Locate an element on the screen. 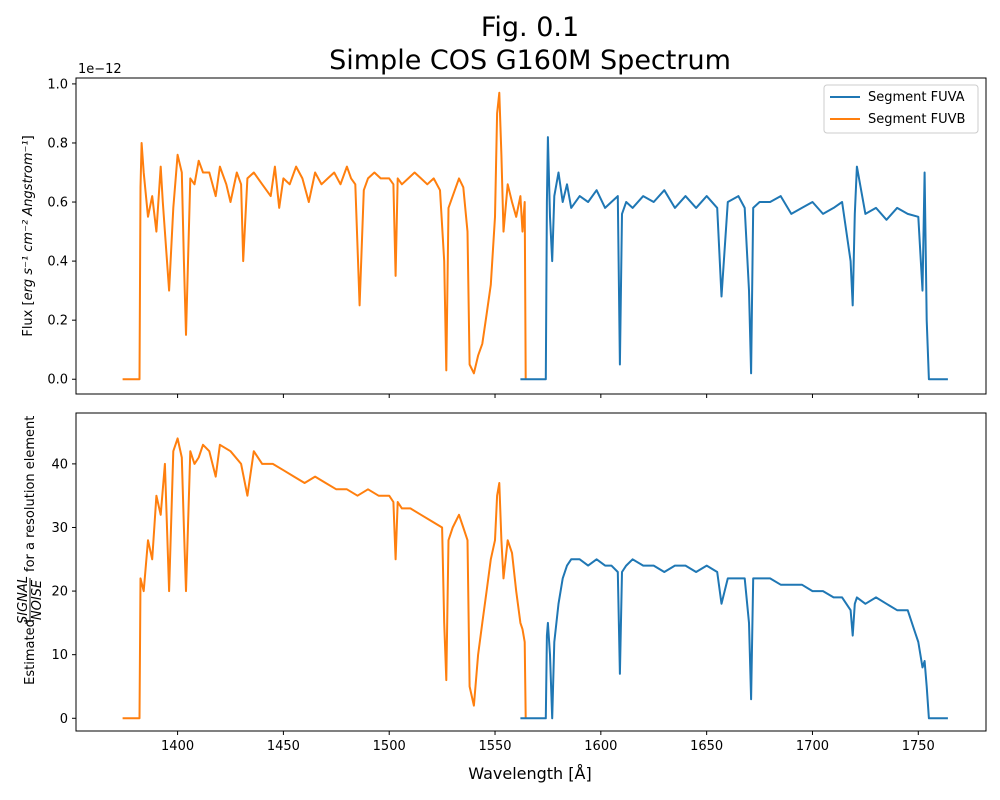  x-axis-label: Wavelength [Å] is located at coordinates (529, 773).